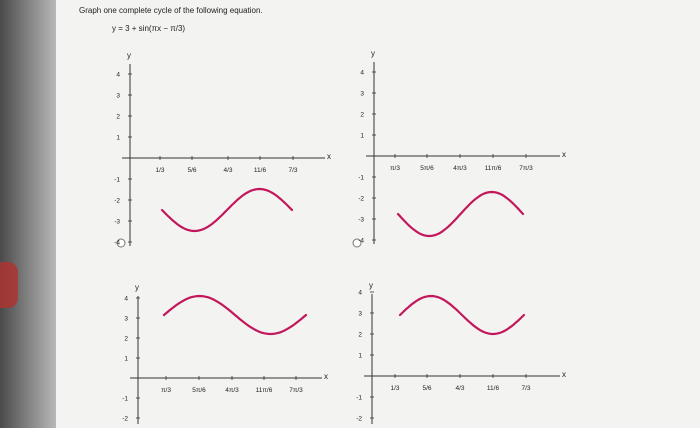  I want to click on answer-option-d: y x 4 3 2 1 -1 -2 1/3 5/6 4/3 11/6 7/3, so click(461, 352).